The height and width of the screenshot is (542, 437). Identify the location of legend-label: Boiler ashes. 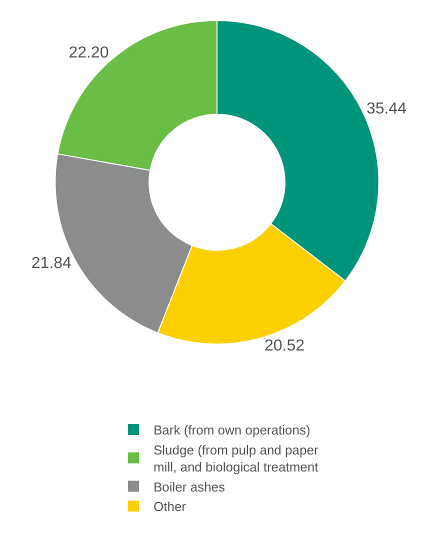
(190, 486).